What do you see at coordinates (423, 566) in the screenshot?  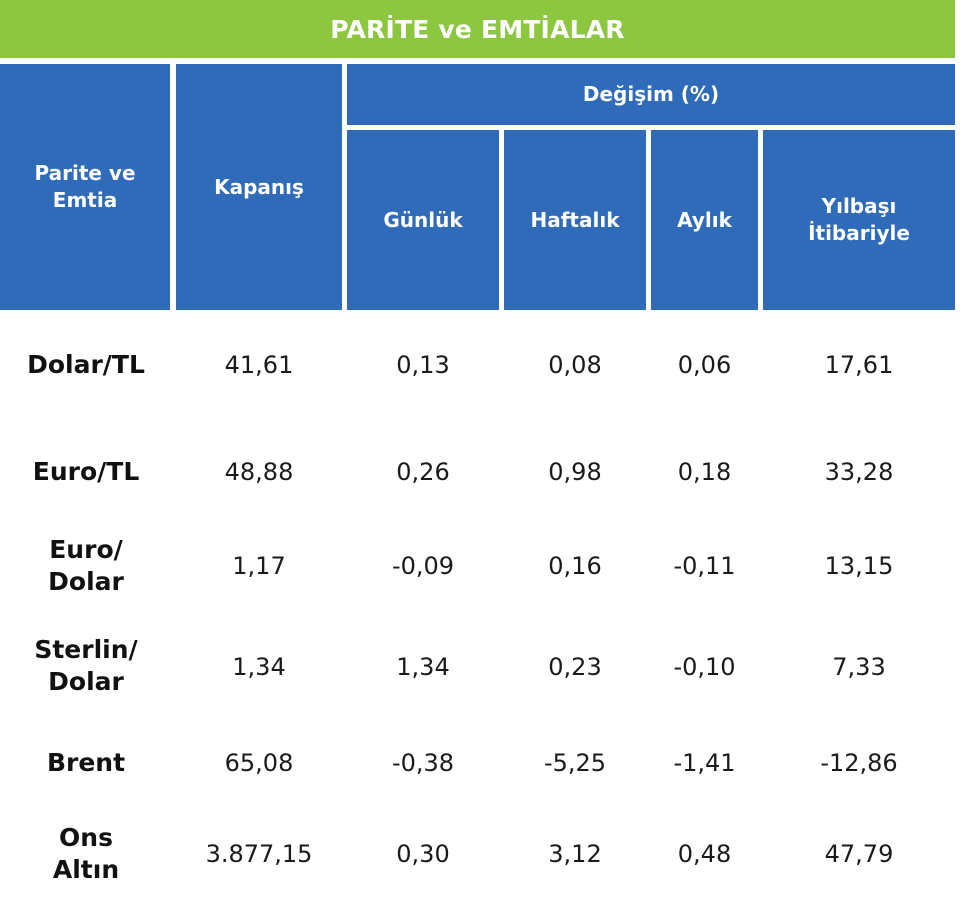 I see `cell-gunluk: -0,09` at bounding box center [423, 566].